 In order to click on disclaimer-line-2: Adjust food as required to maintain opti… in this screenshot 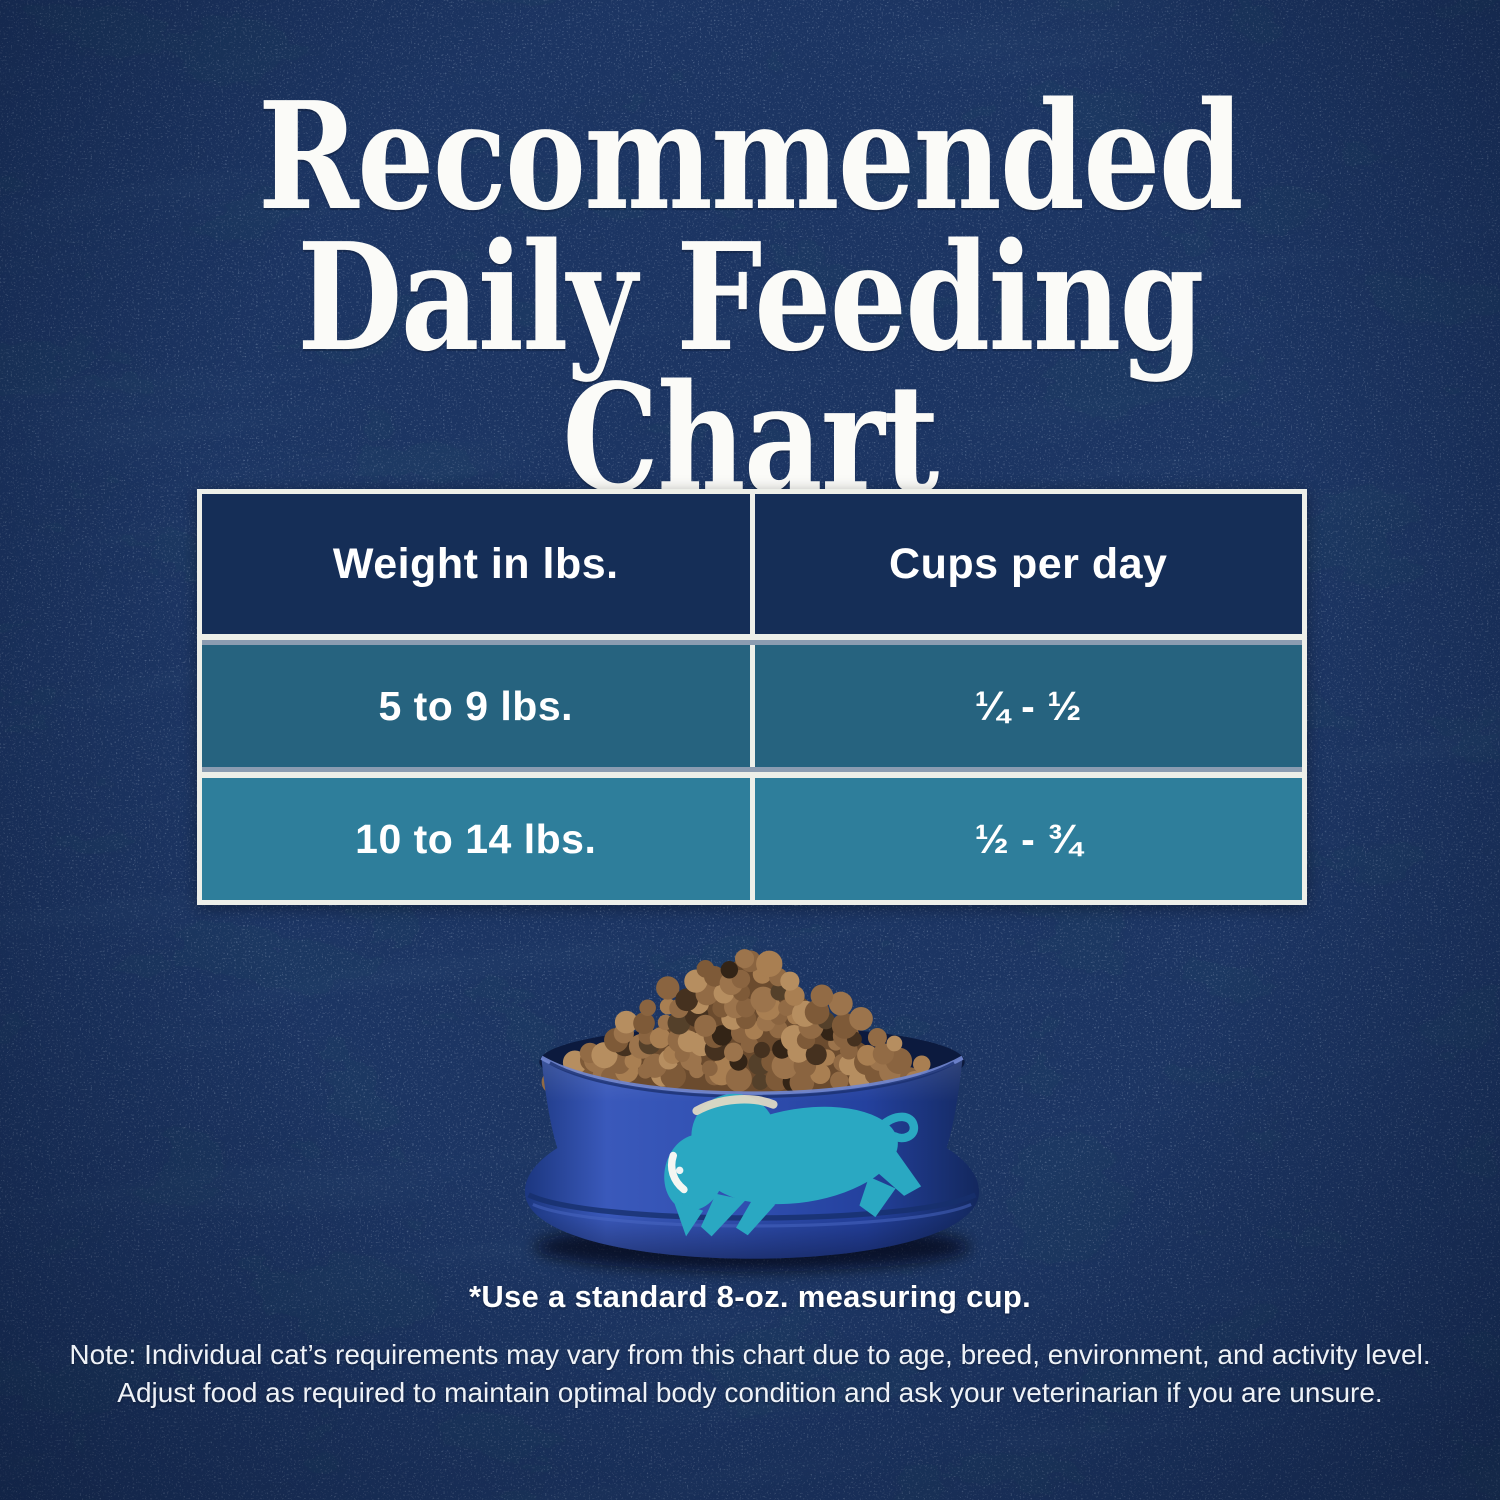, I will do `click(750, 1392)`.